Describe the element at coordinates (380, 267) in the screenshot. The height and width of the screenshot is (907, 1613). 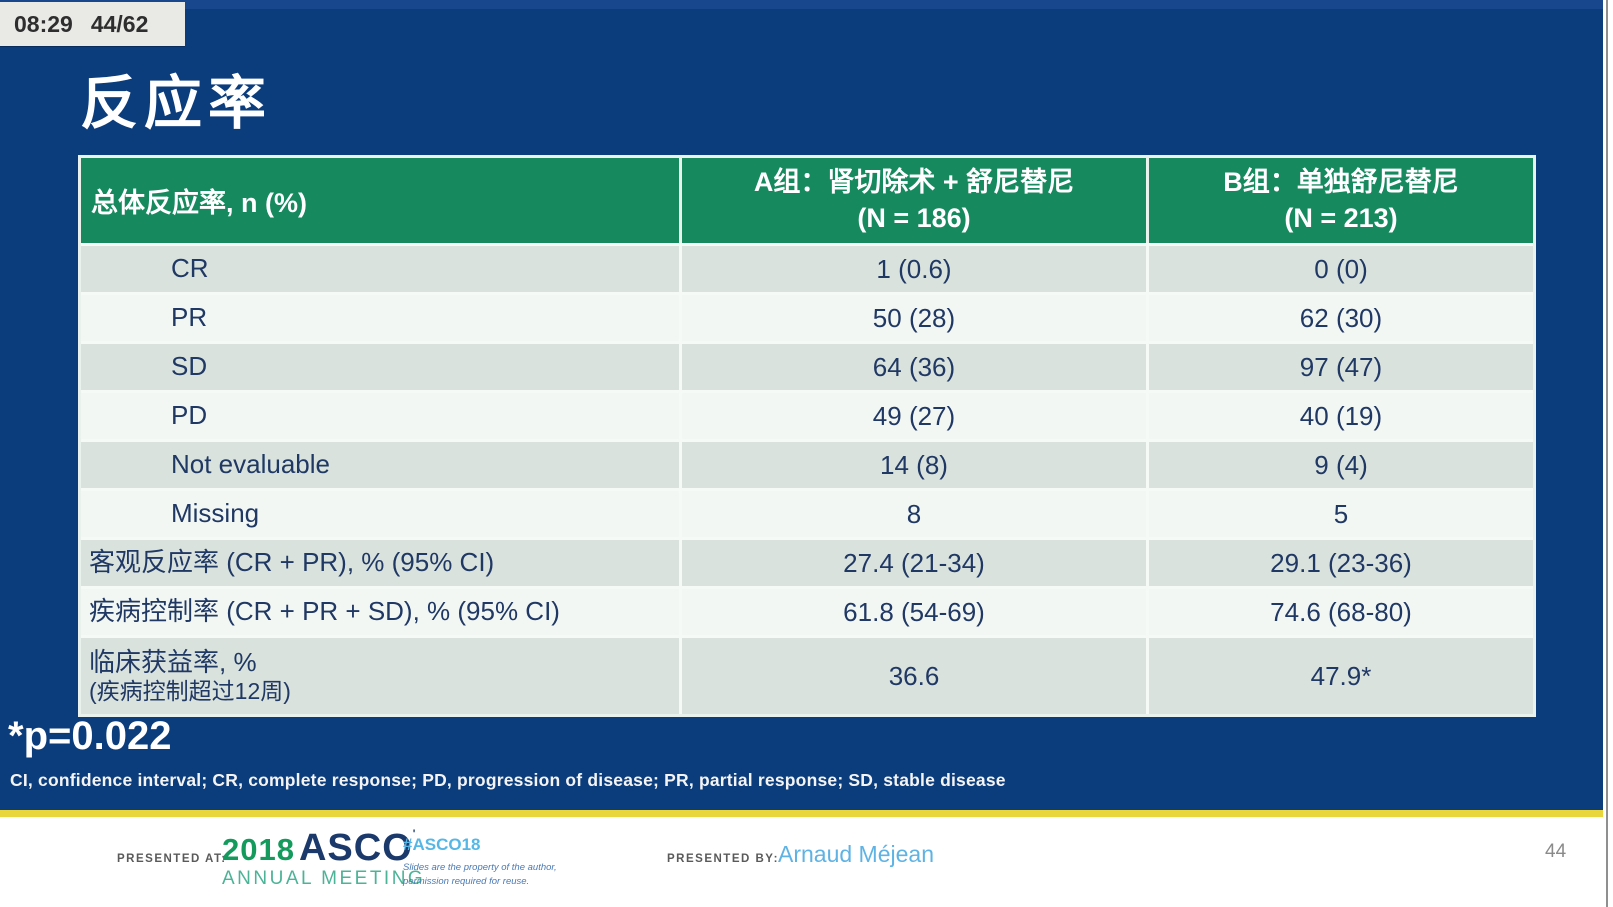
I see `row-label-cell: CR` at that location.